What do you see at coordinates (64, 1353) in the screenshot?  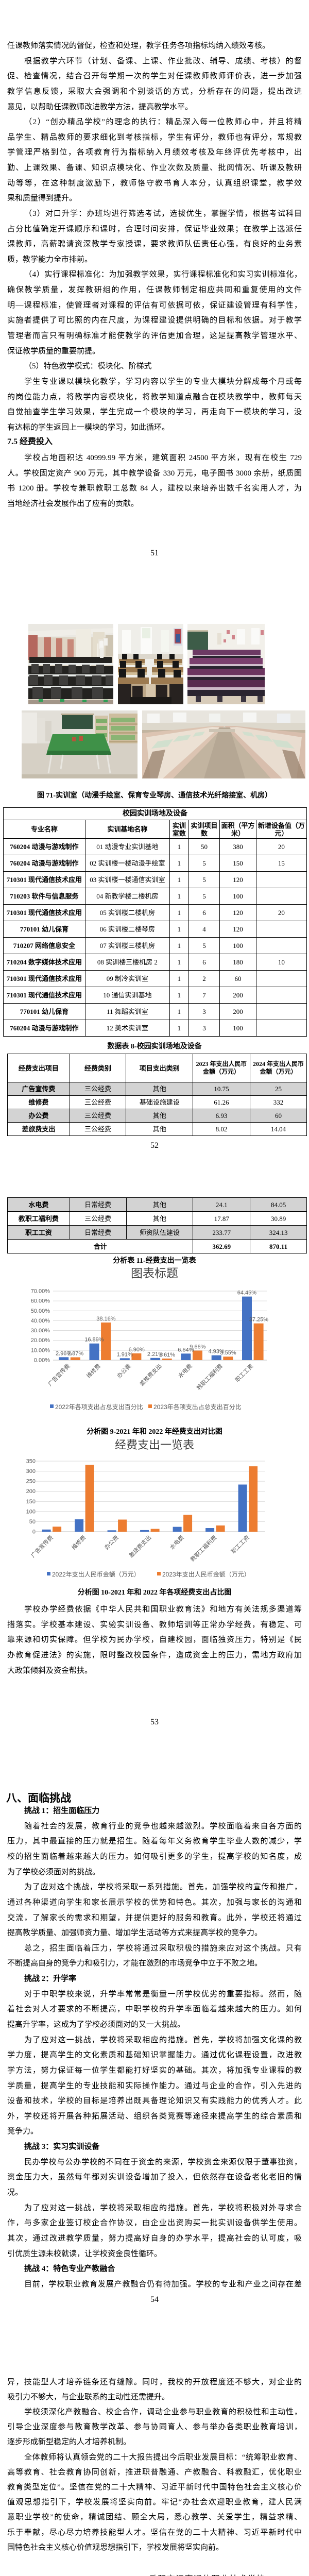 I see `svg-text: 2.96%` at bounding box center [64, 1353].